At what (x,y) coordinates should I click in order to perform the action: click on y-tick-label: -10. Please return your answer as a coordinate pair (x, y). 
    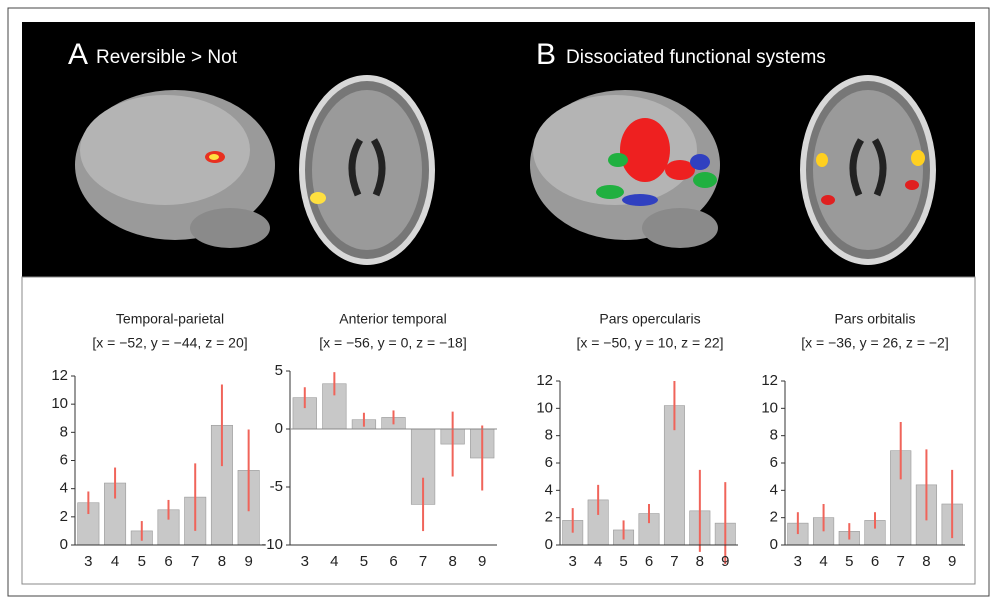
    Looking at the image, I should click on (272, 544).